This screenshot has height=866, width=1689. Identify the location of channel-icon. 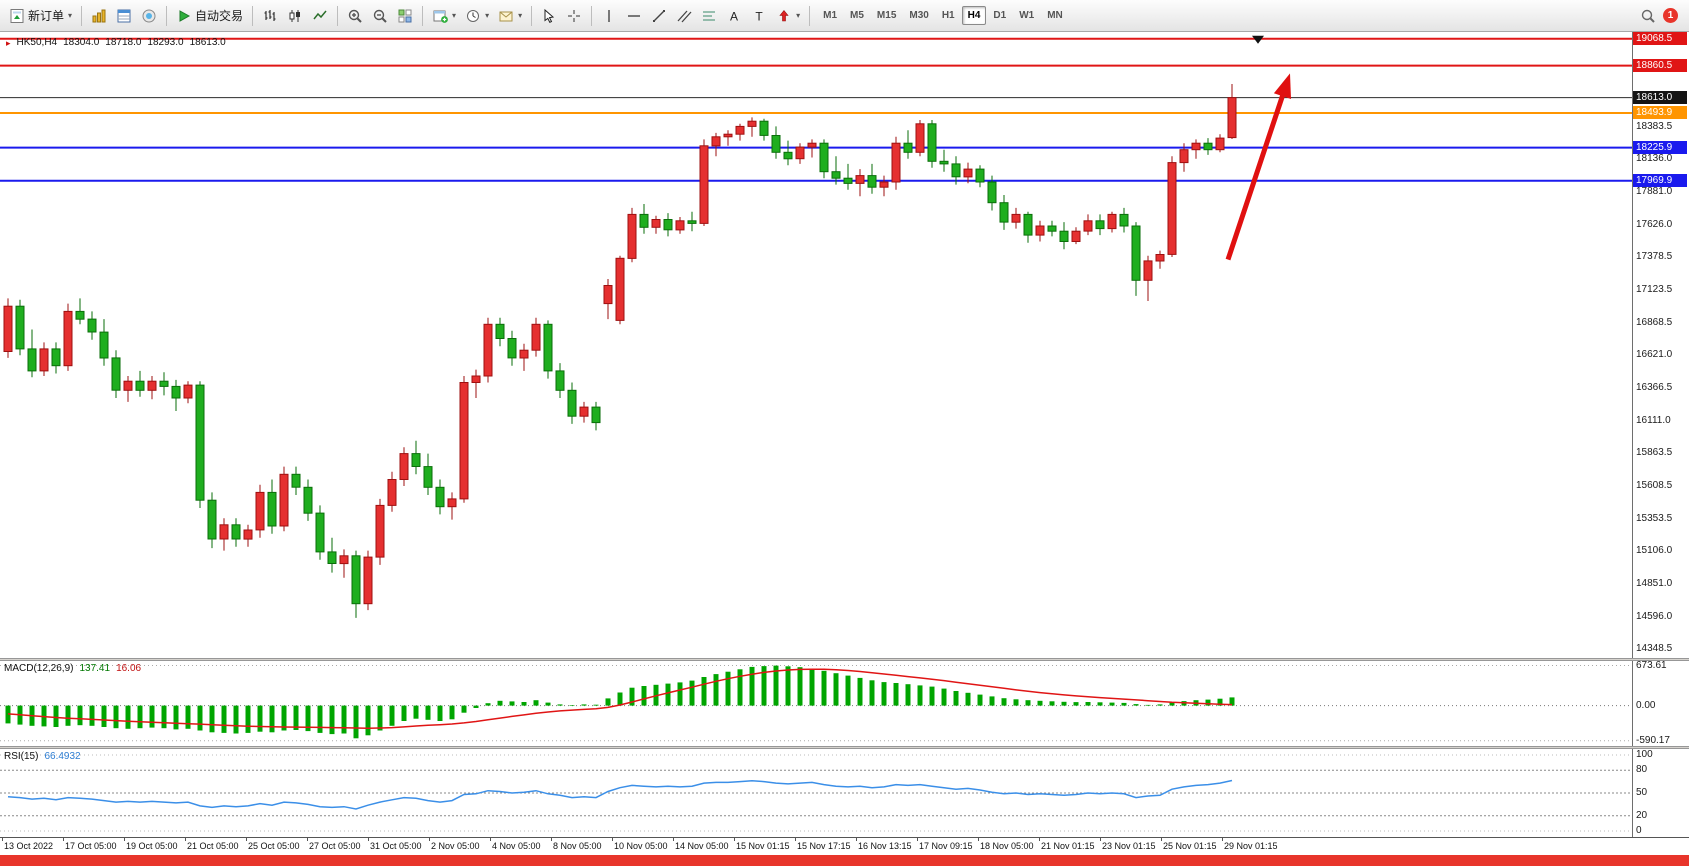
(684, 16).